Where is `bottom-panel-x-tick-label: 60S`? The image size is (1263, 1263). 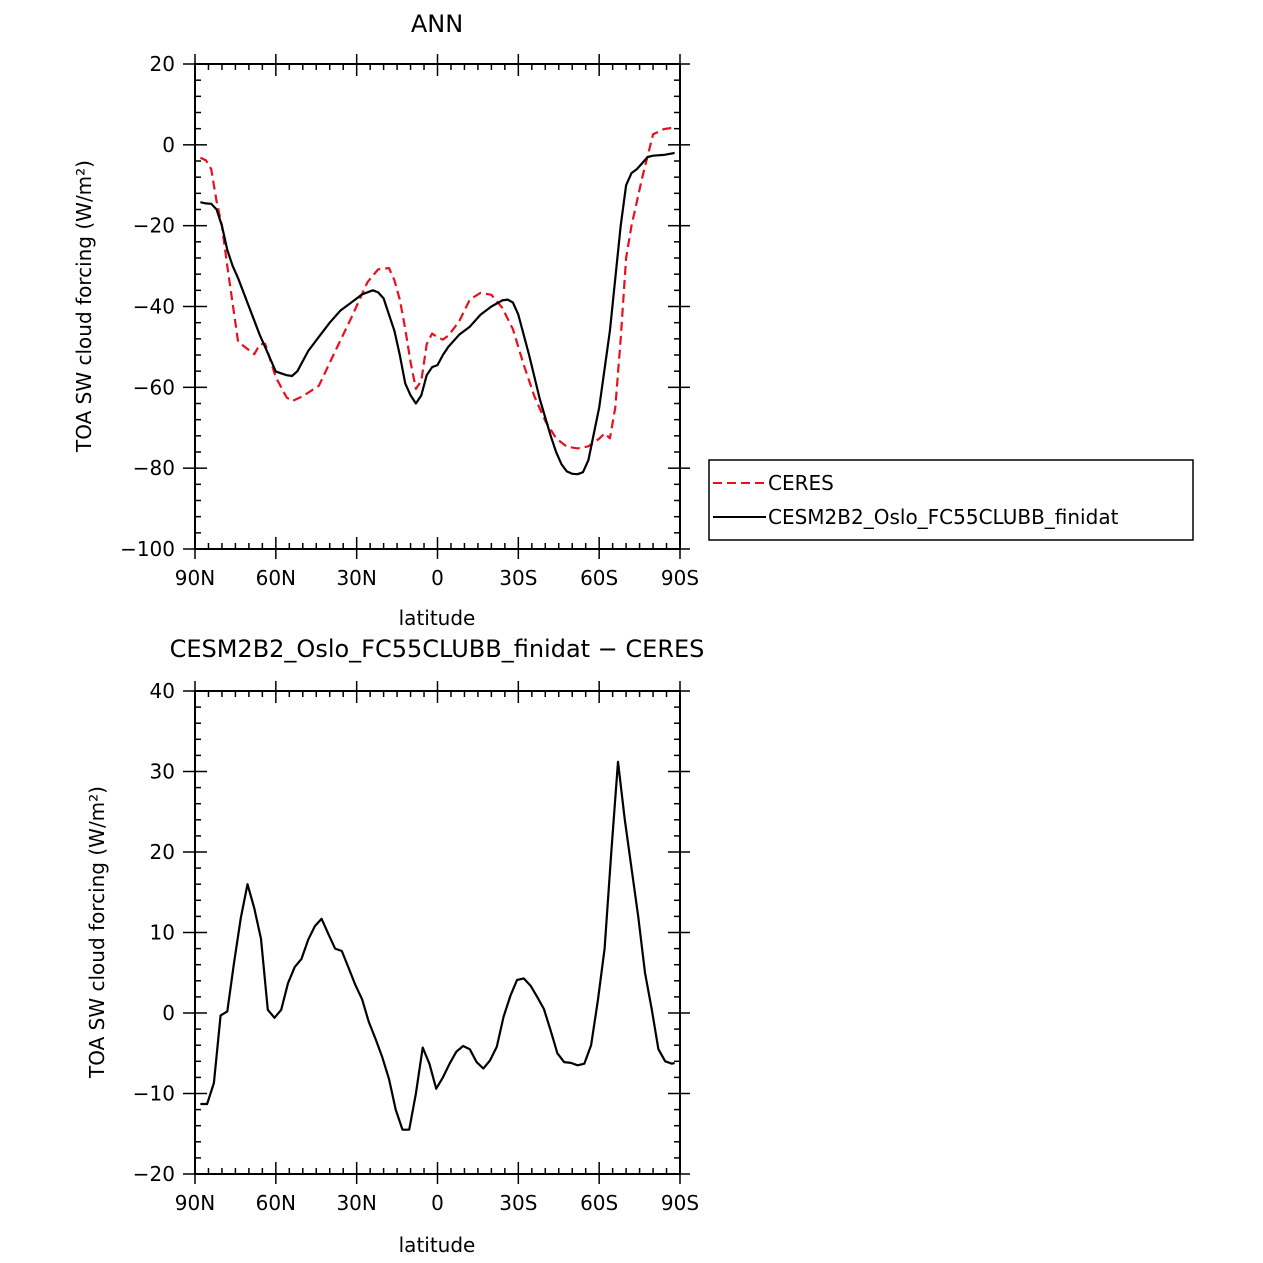 bottom-panel-x-tick-label: 60S is located at coordinates (599, 1203).